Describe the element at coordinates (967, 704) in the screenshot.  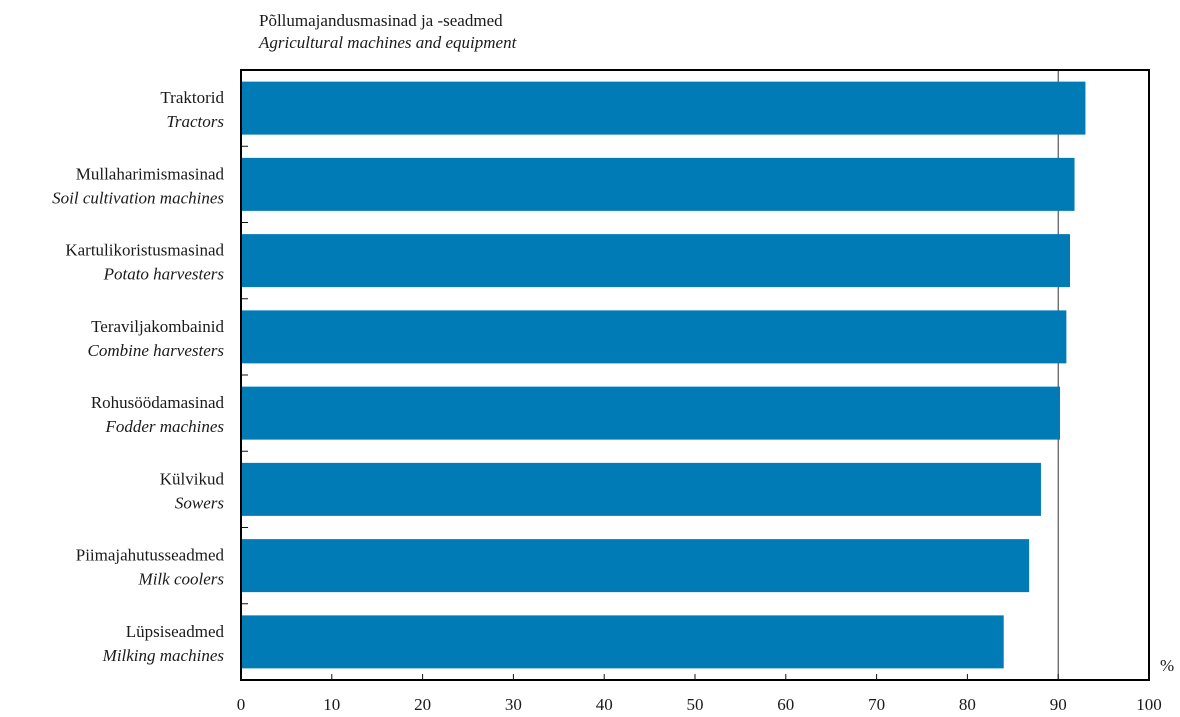
I see `x-tick-label: 80` at that location.